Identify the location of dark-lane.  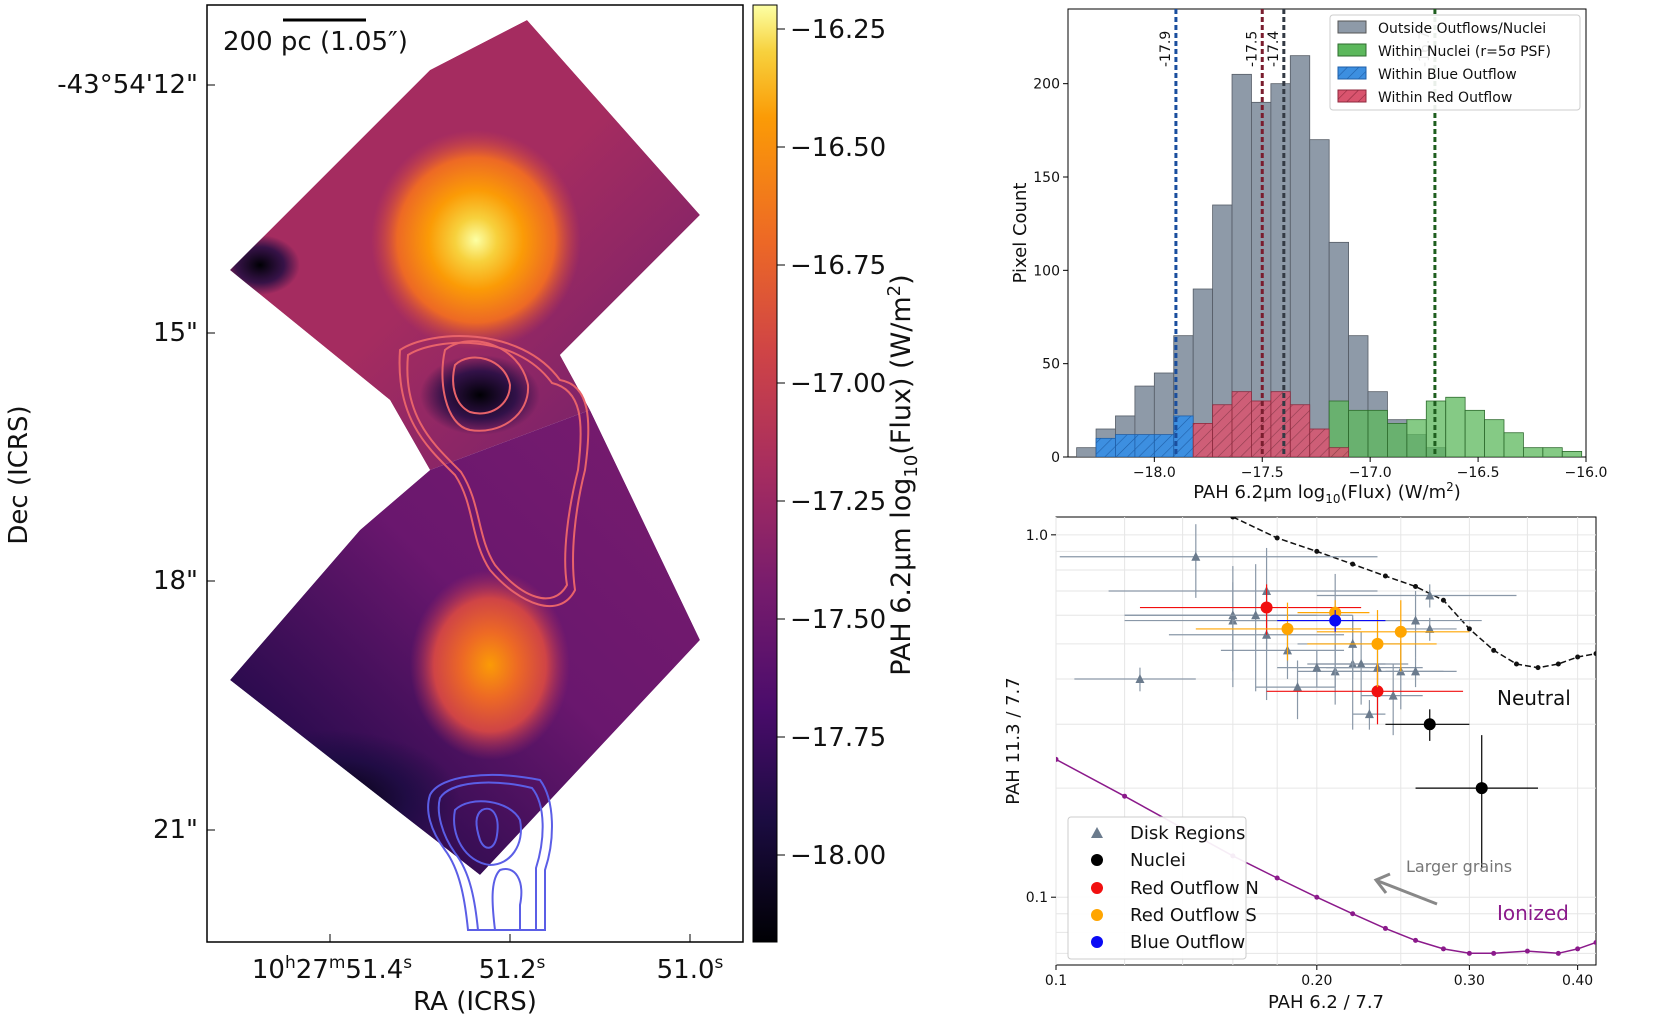
(480, 395).